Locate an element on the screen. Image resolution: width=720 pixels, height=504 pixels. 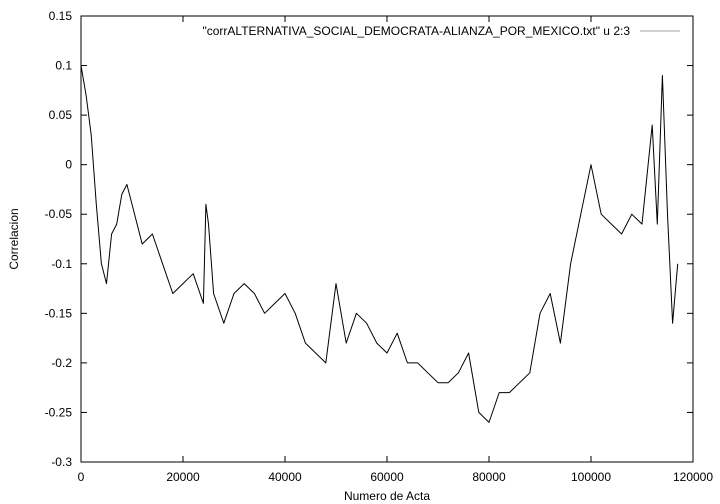
y-tick-label: -0.15 is located at coordinates (59, 313).